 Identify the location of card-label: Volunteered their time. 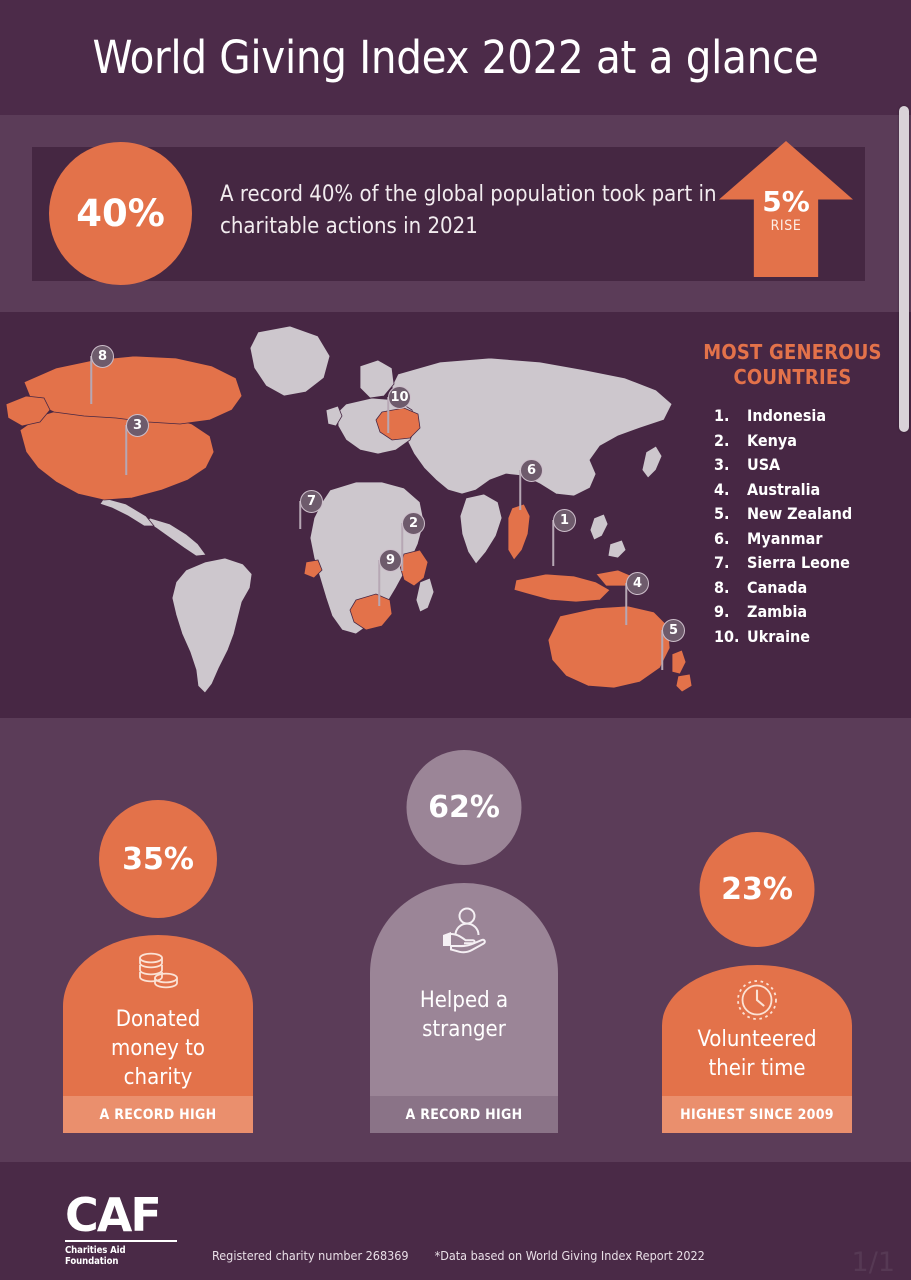
(757, 1054).